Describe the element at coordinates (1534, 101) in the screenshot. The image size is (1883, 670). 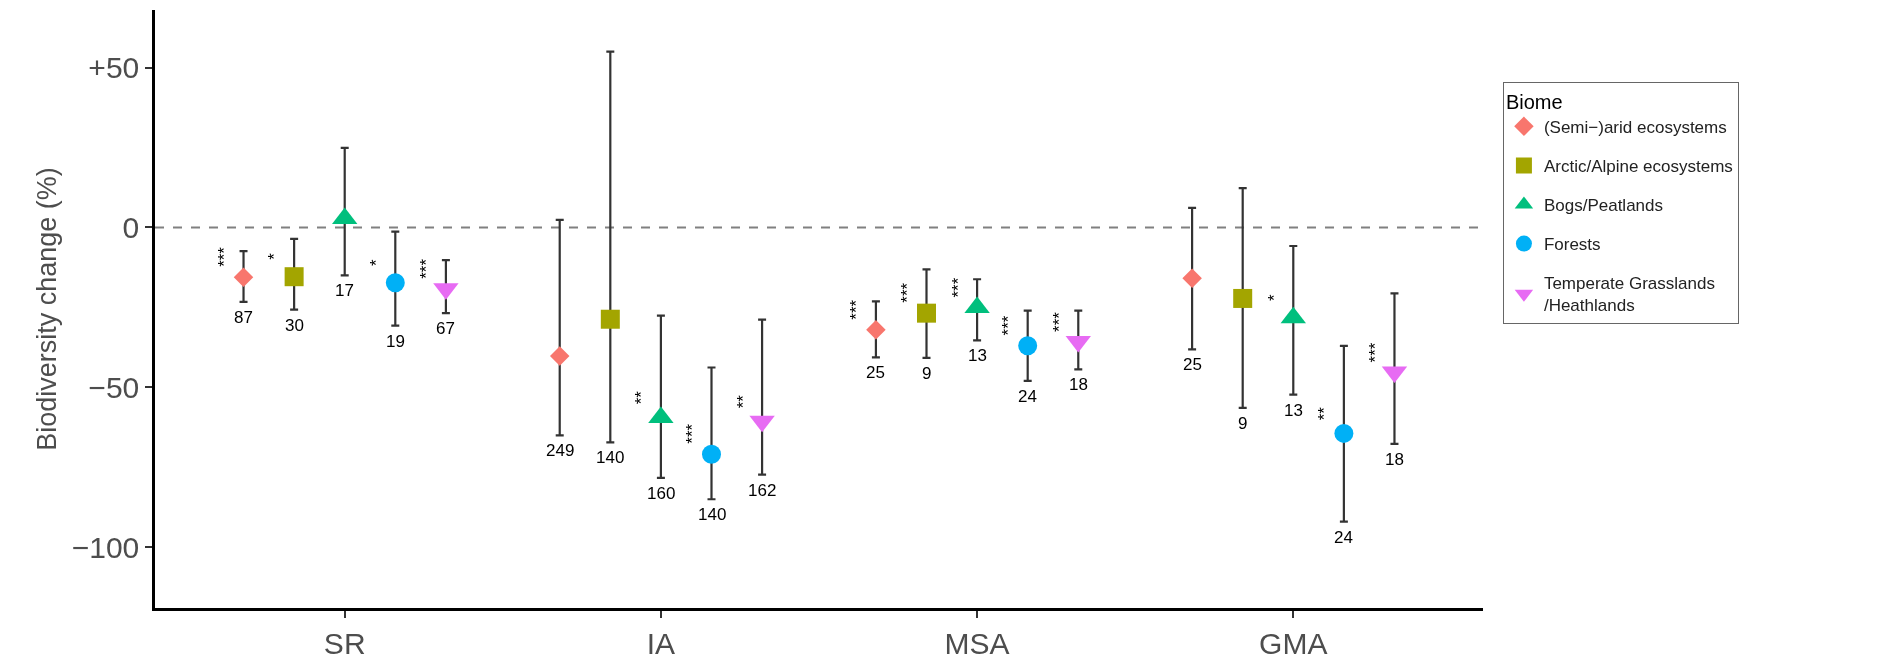
I see `legend-title: Biome` at that location.